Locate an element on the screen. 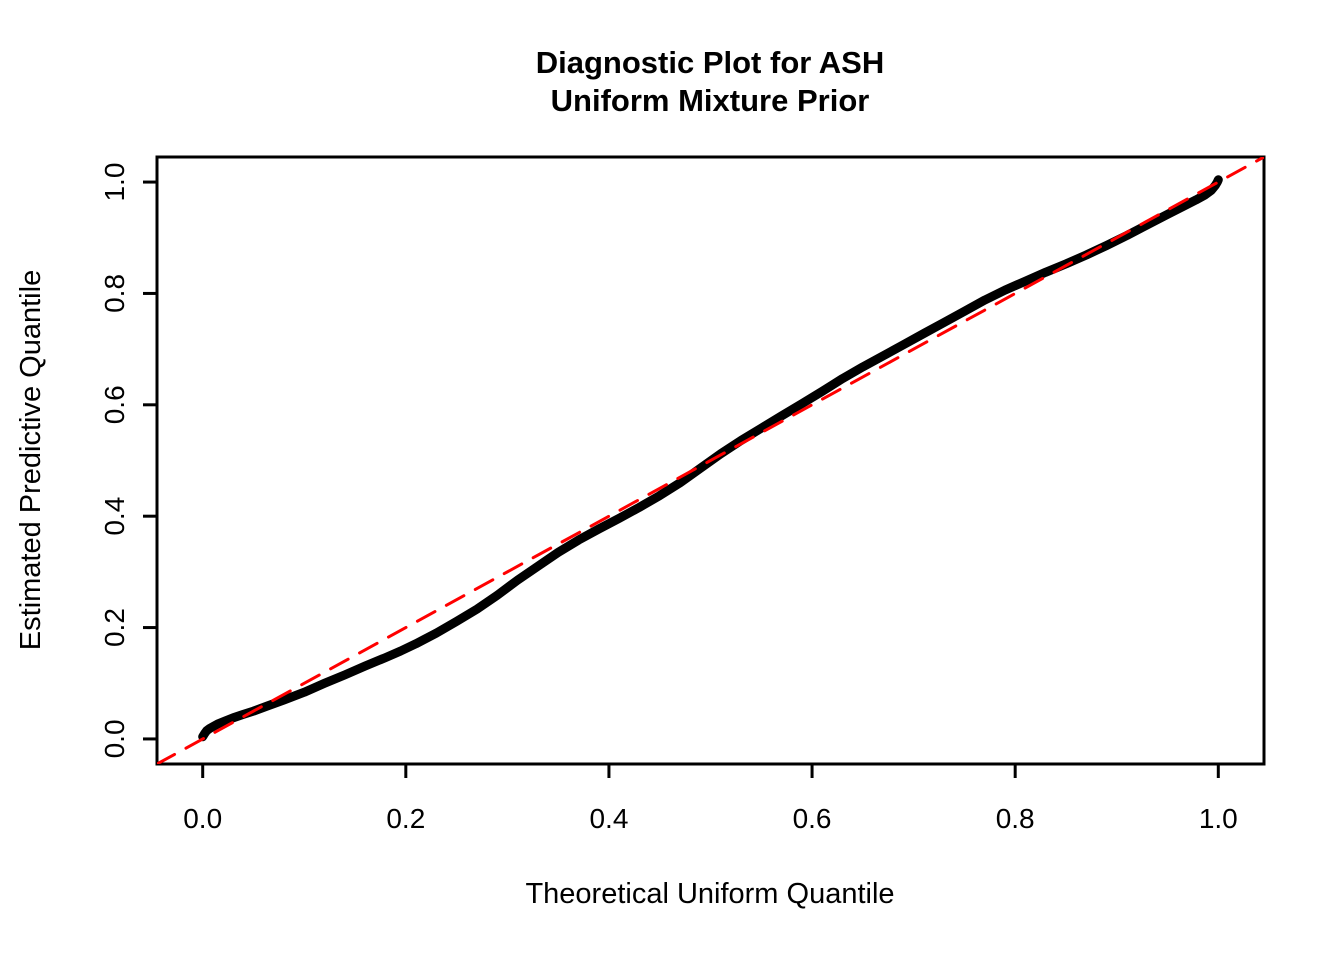 Image resolution: width=1344 pixels, height=960 pixels. y-tick-label: 0.4 is located at coordinates (114, 516).